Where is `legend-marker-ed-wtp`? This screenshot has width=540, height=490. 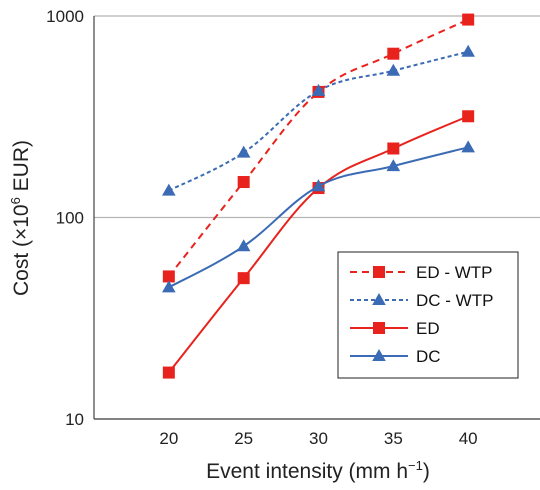 legend-marker-ed-wtp is located at coordinates (379, 272).